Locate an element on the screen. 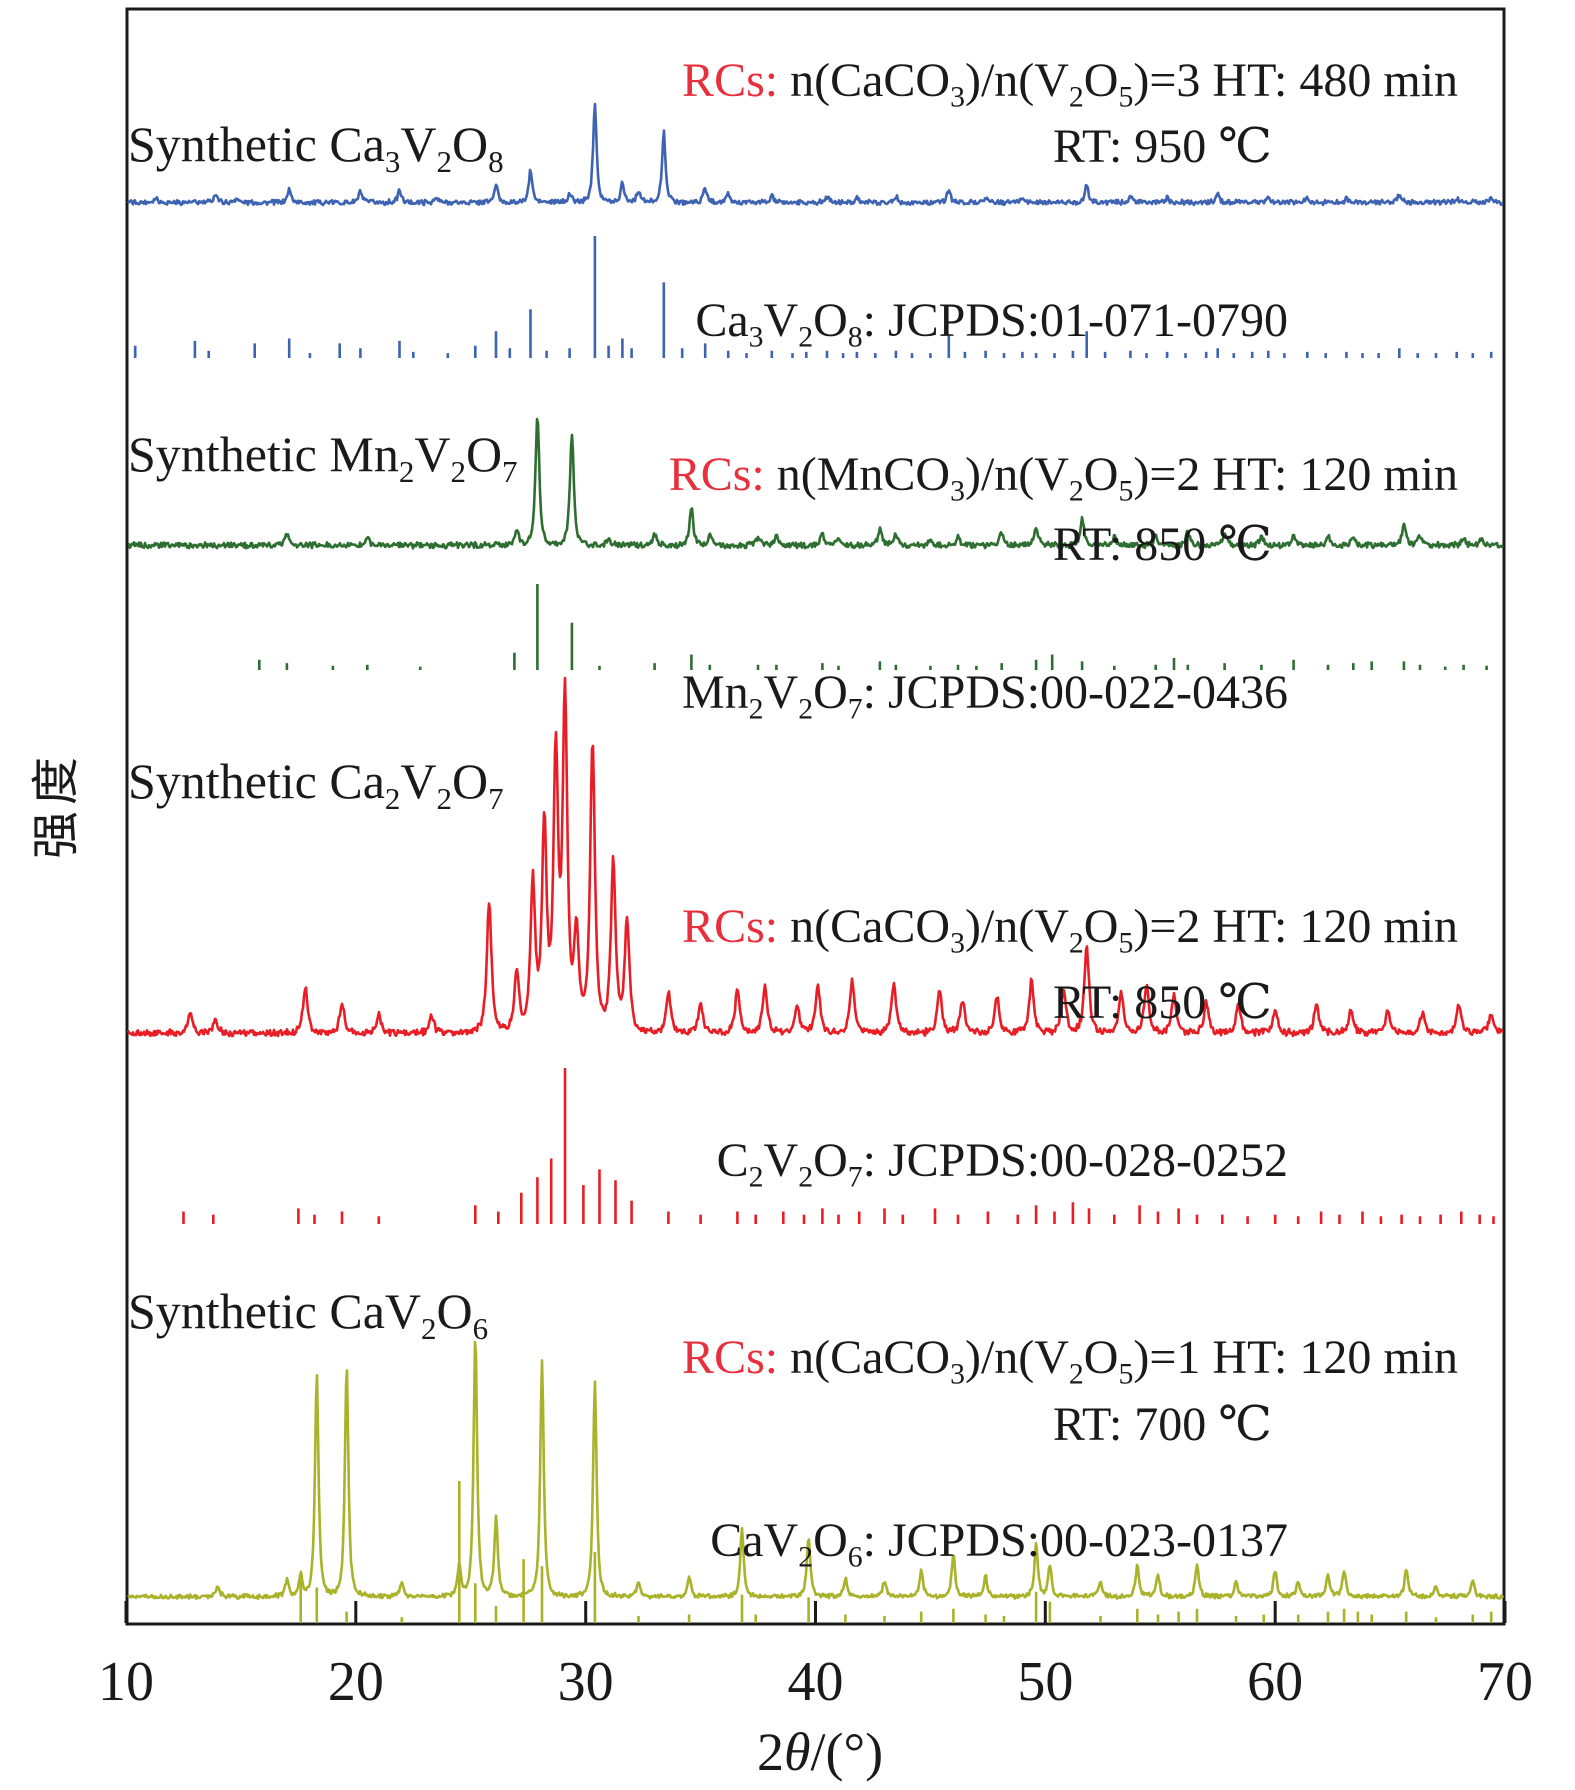 The height and width of the screenshot is (1790, 1575). trace-label-Mn2V2O7: Synthetic Mn2V2O7 is located at coordinates (323, 457).